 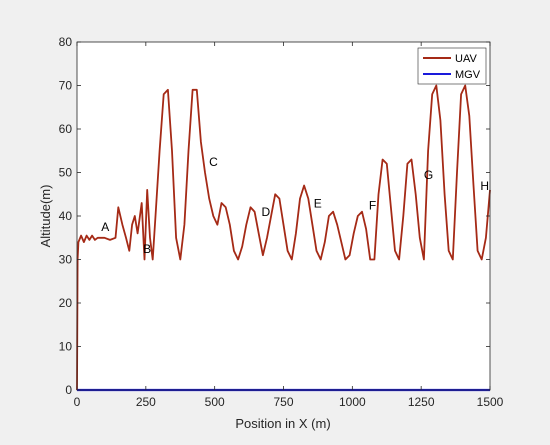 What do you see at coordinates (66, 216) in the screenshot?
I see `y-tick-label: 40` at bounding box center [66, 216].